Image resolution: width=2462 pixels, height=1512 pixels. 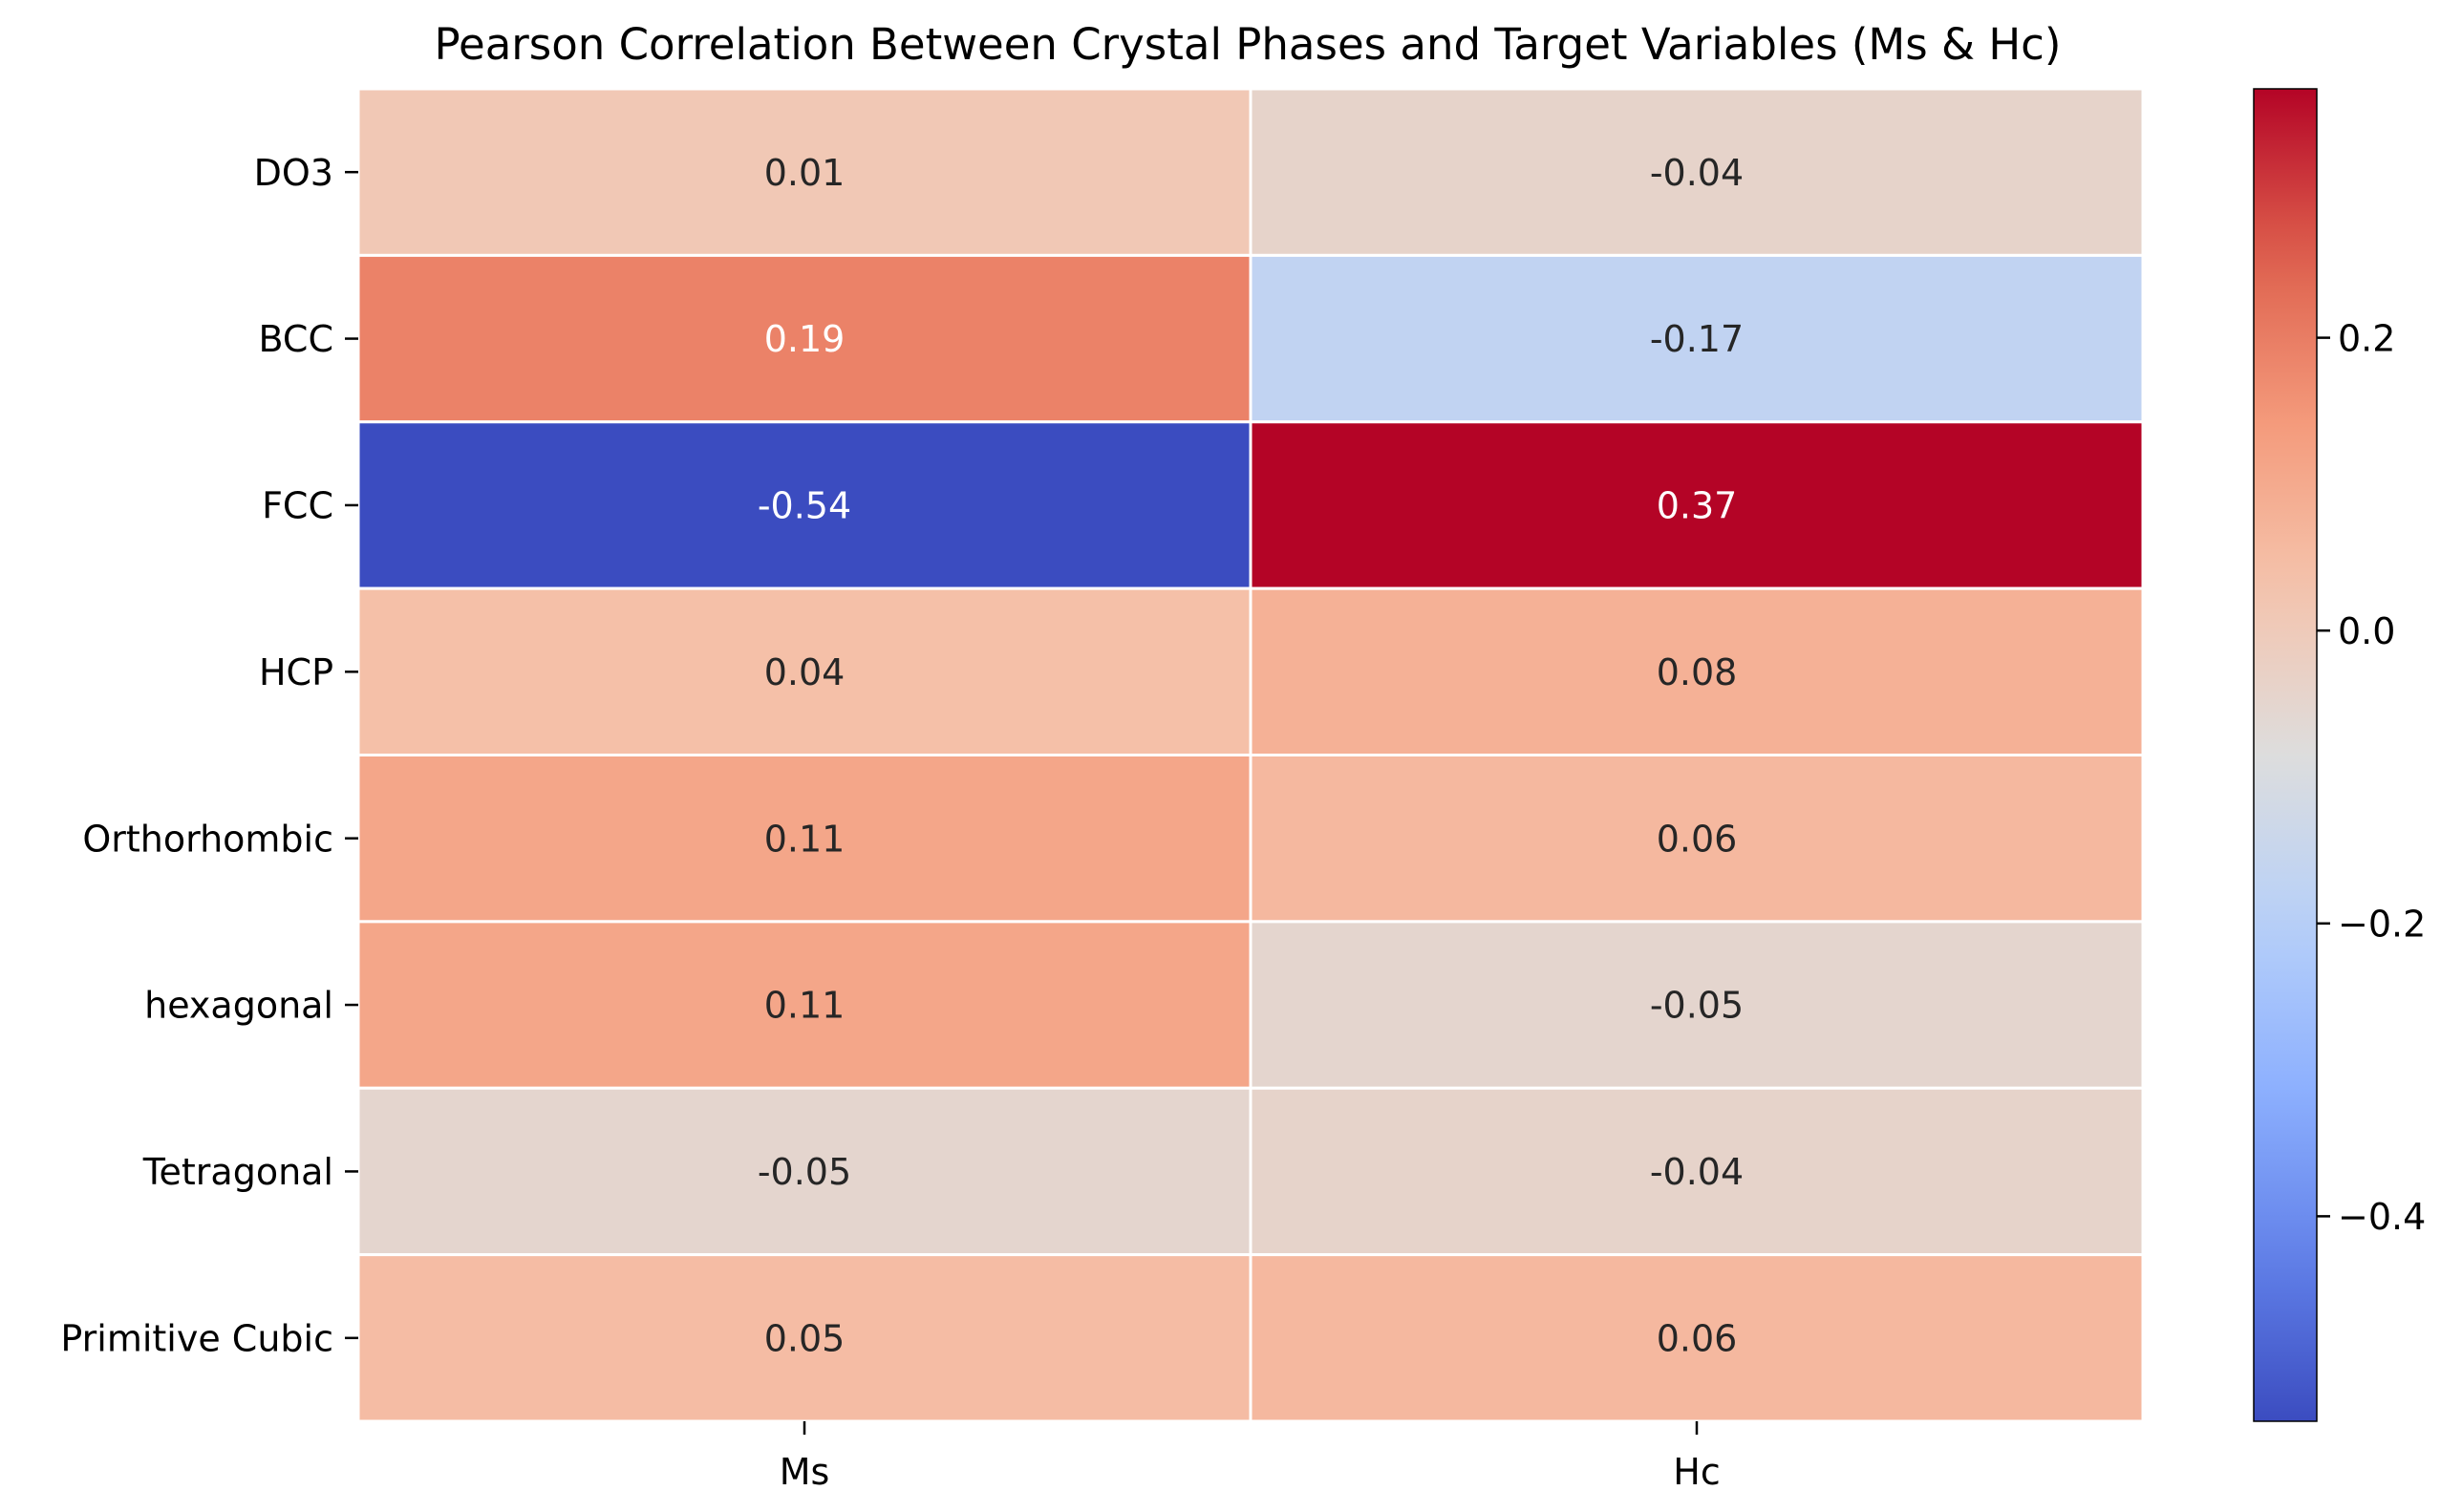 I want to click on cell-value-label: -0.54, so click(x=805, y=506).